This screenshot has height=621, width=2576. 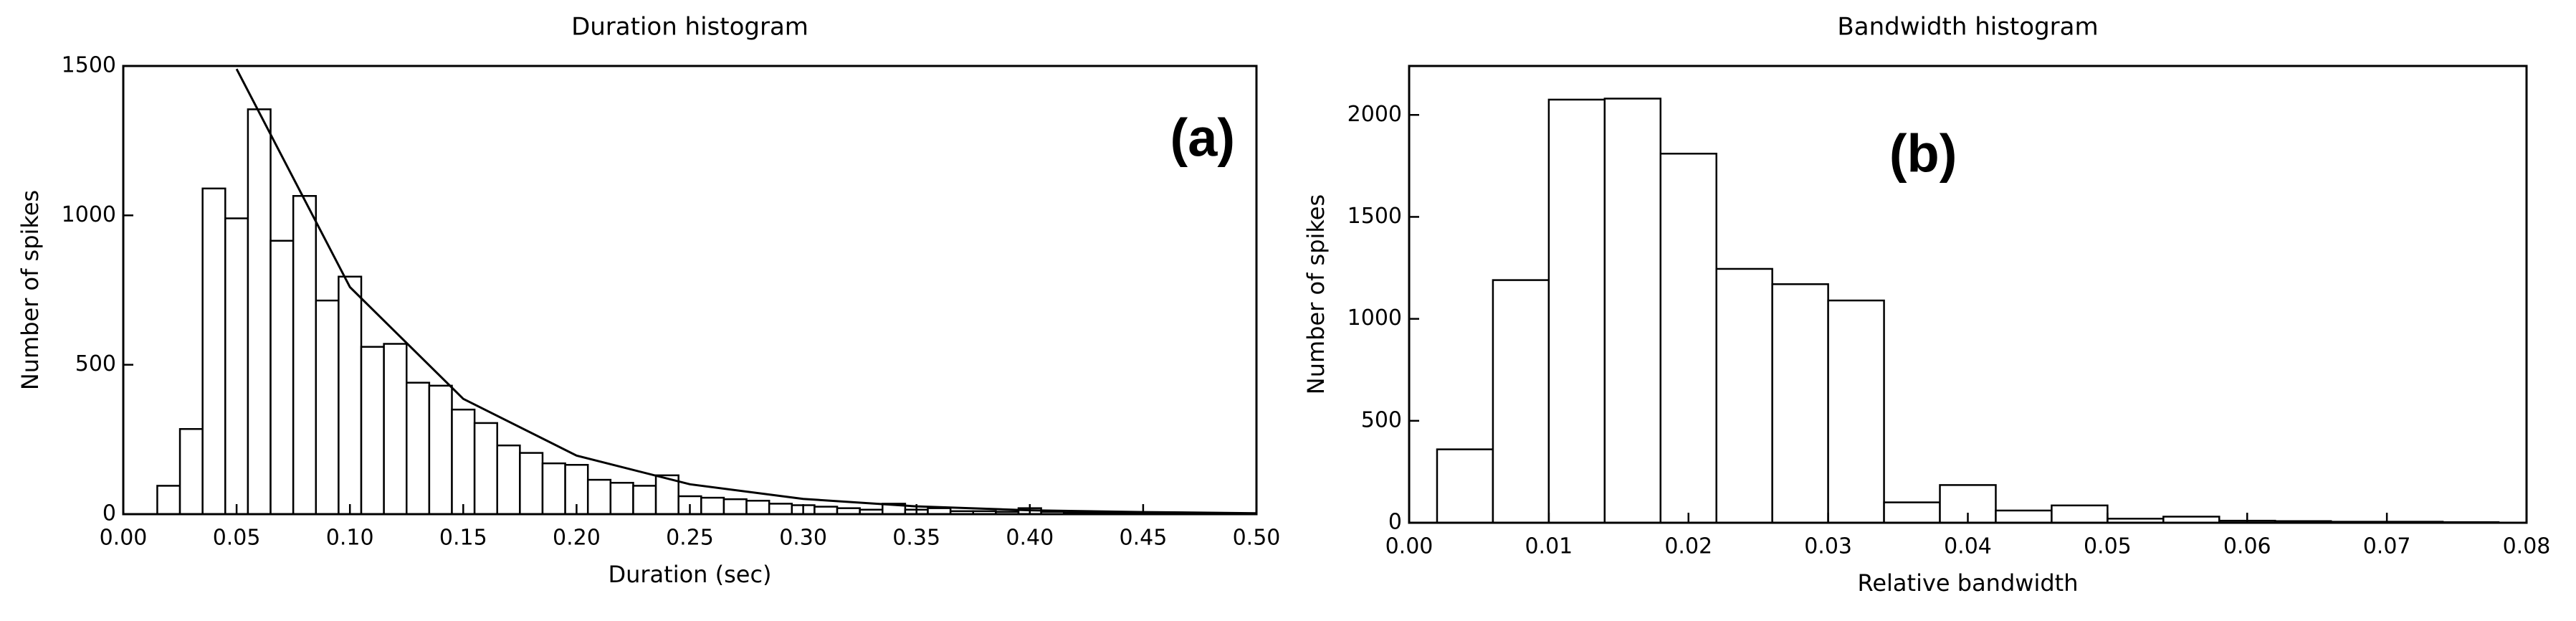 I want to click on x-axis-label: Duration (sec), so click(x=689, y=575).